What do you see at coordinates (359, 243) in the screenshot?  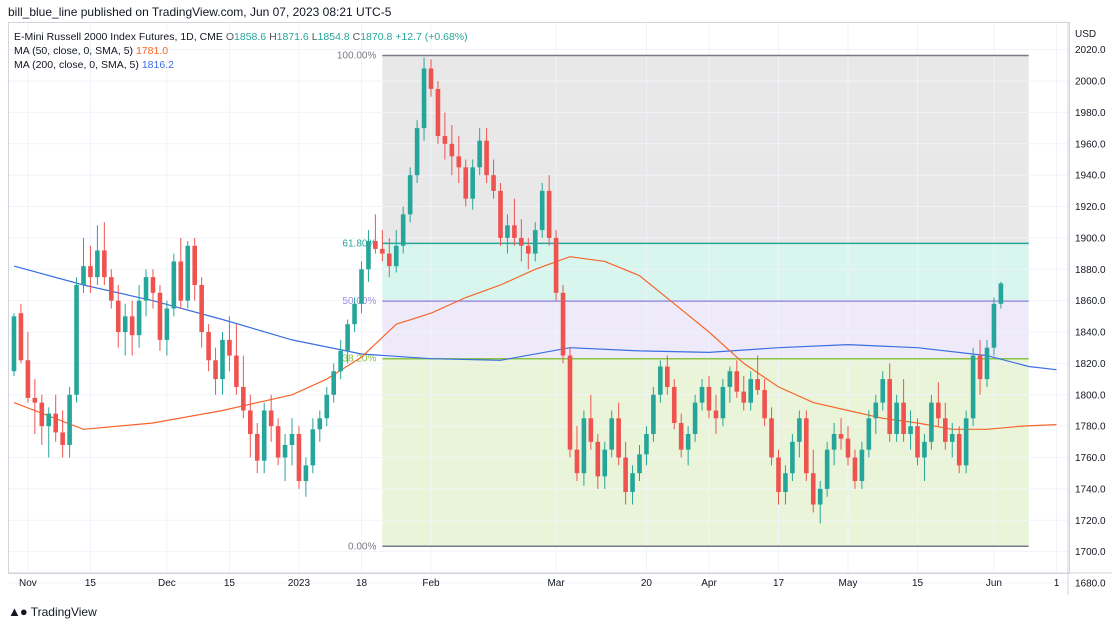 I see `fib-label: 61.80%` at bounding box center [359, 243].